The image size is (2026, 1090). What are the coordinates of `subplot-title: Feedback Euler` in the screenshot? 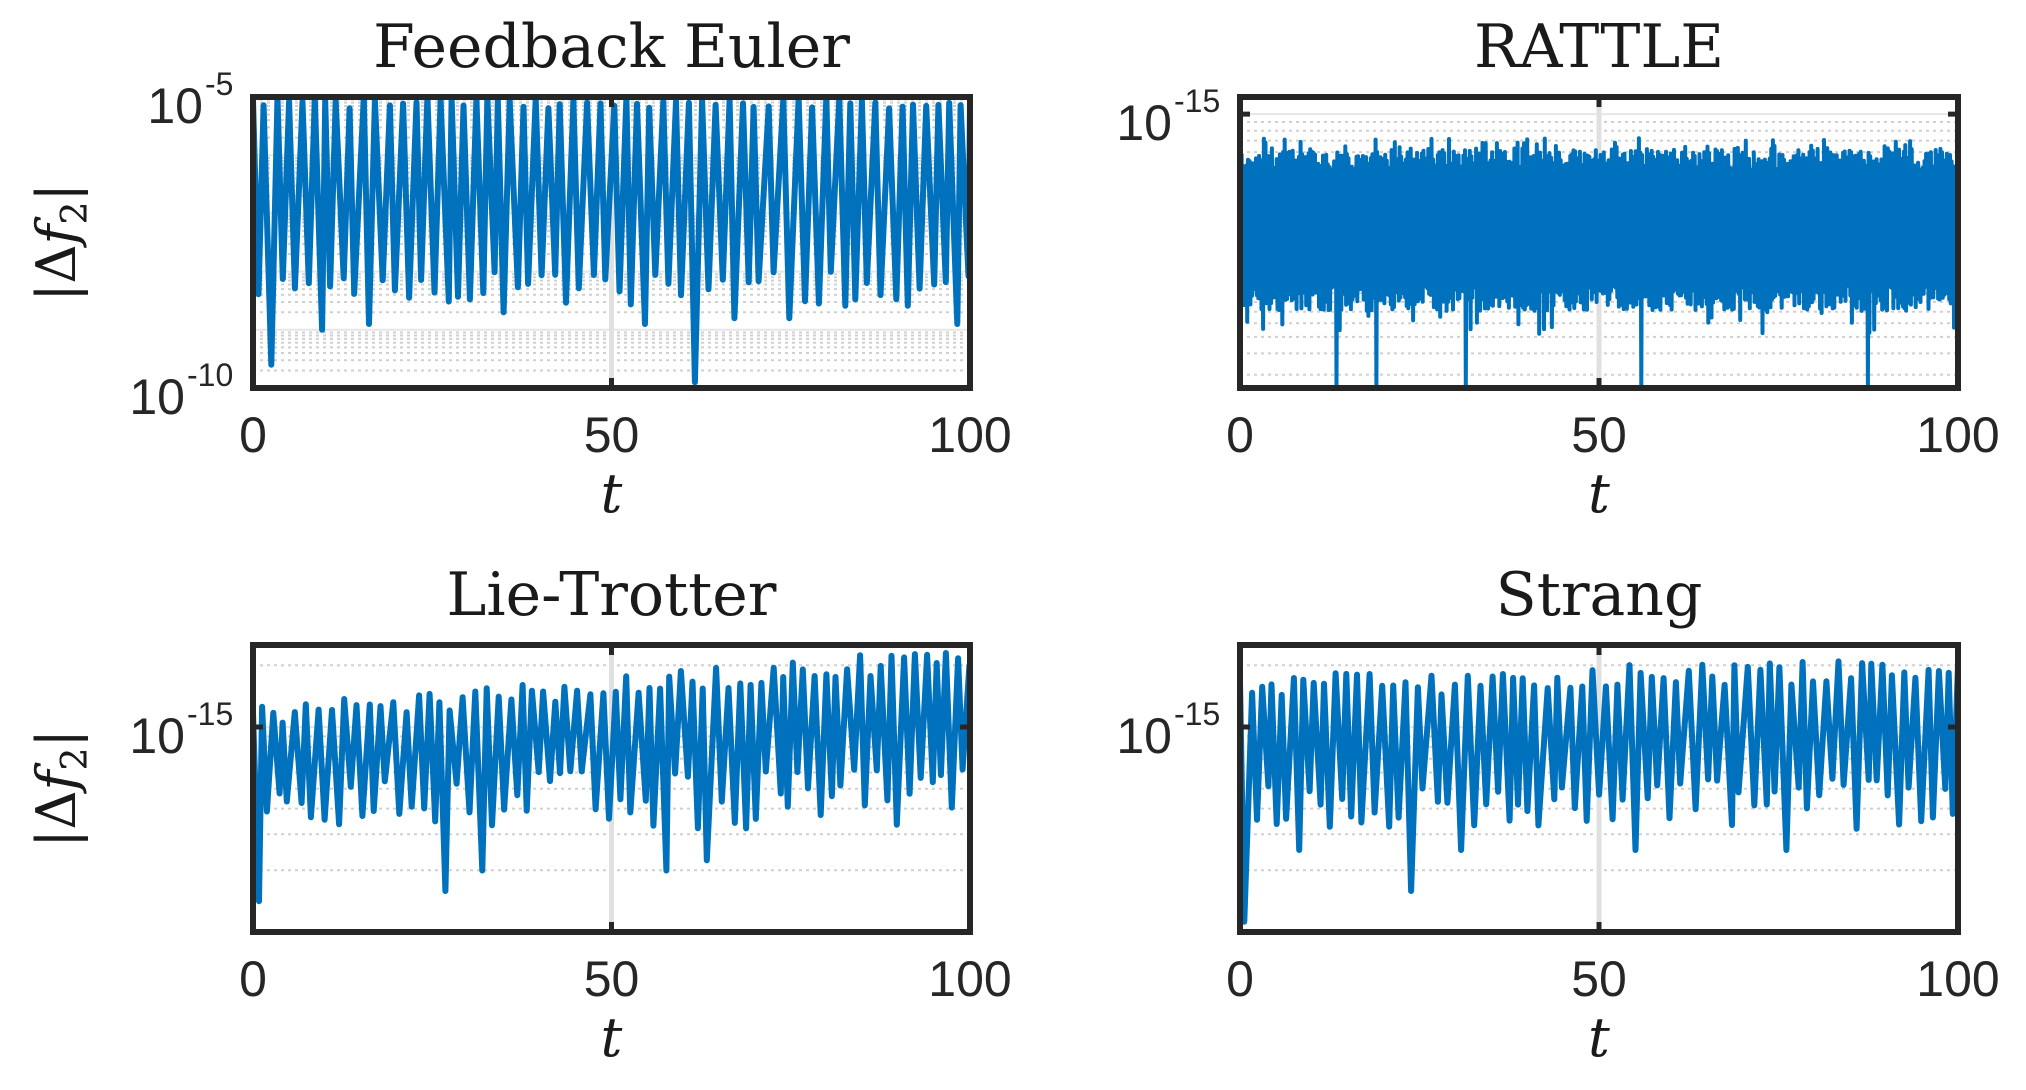 It's located at (611, 47).